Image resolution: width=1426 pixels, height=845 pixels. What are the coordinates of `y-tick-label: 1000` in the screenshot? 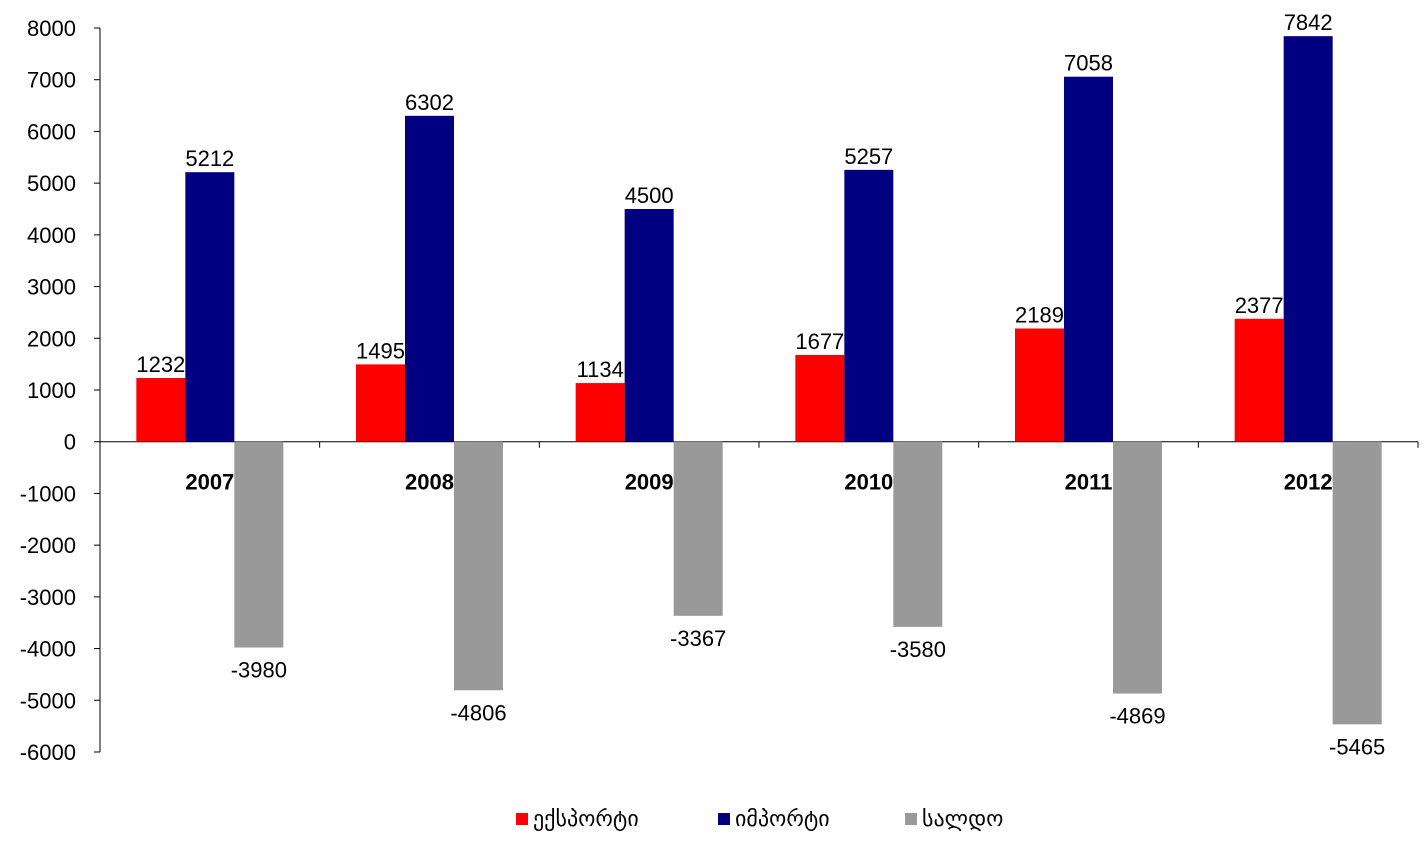 It's located at (51, 390).